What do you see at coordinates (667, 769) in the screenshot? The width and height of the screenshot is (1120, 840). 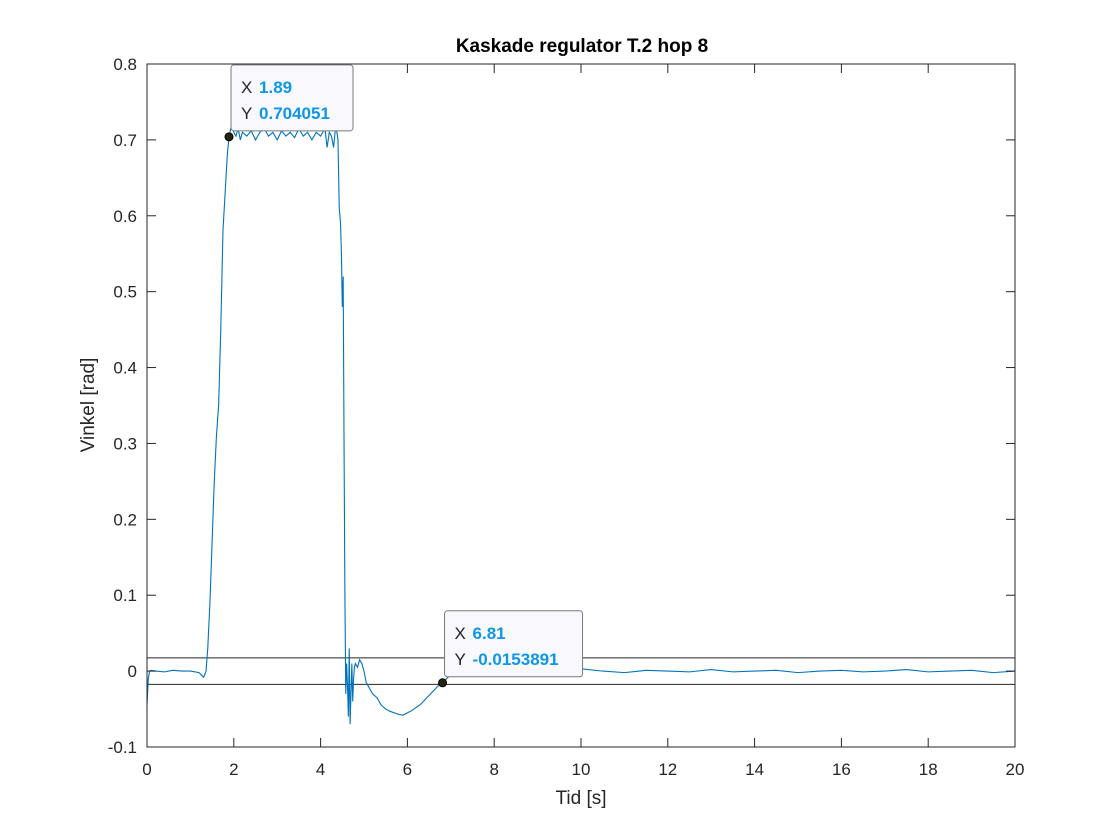 I see `x-tick-label: 12` at bounding box center [667, 769].